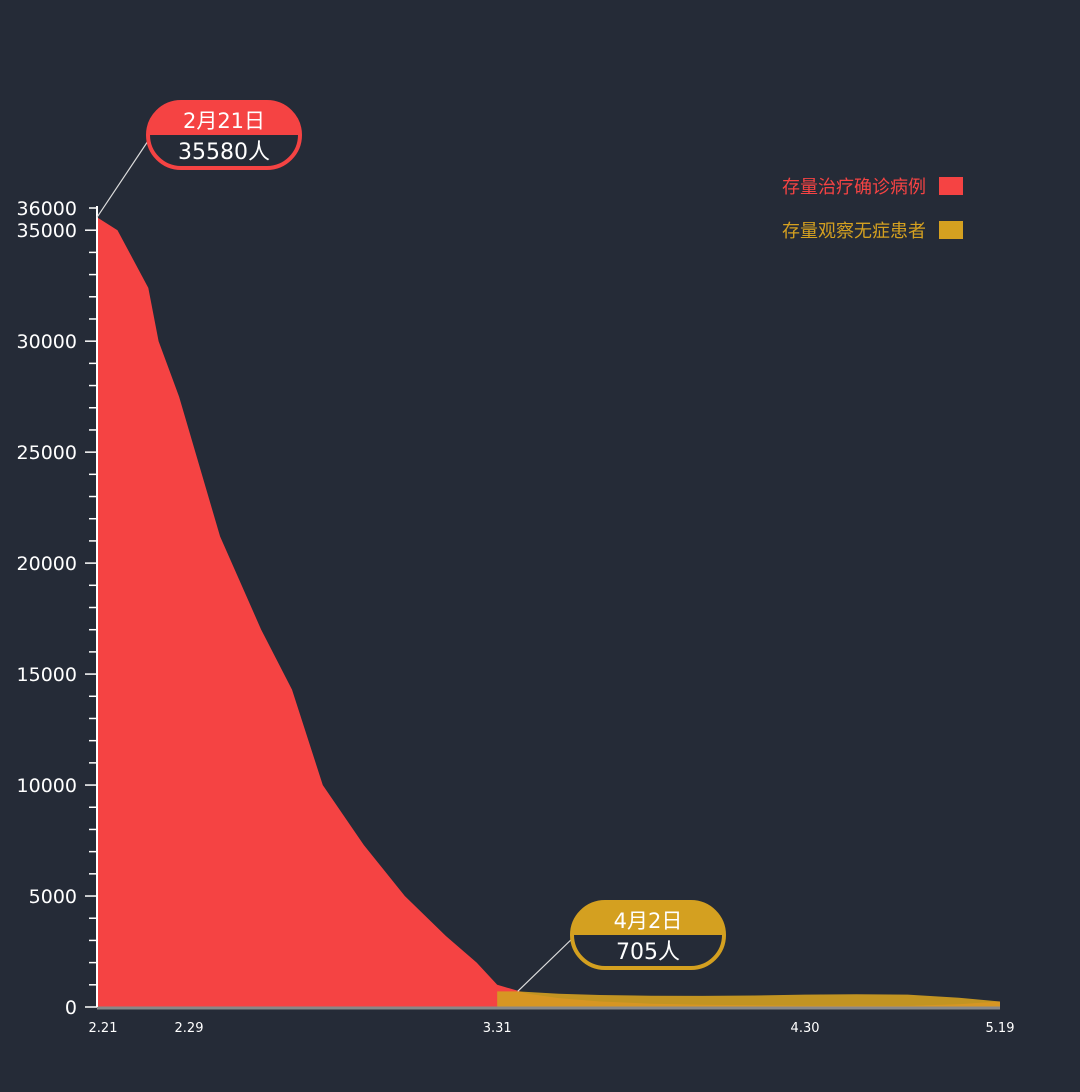 The height and width of the screenshot is (1092, 1080). Describe the element at coordinates (805, 1028) in the screenshot. I see `x-tick-label: 4.30` at that location.